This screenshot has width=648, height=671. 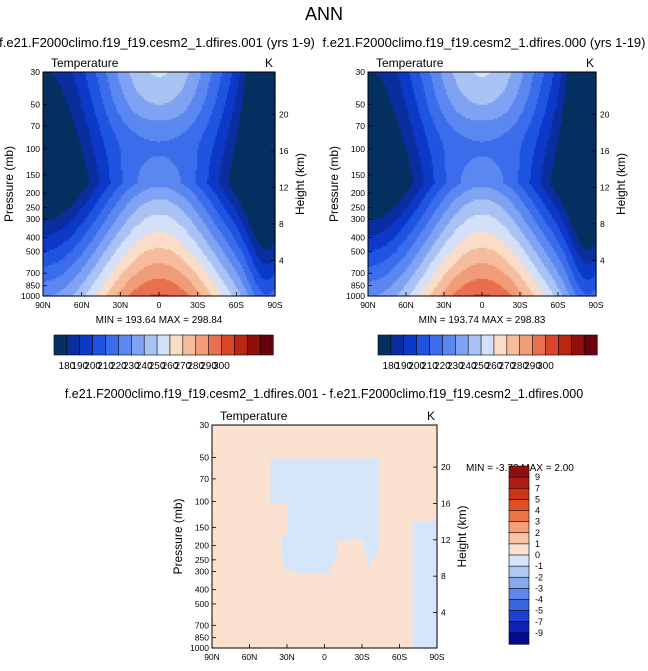 What do you see at coordinates (537, 533) in the screenshot?
I see `colorbar-label: 2` at bounding box center [537, 533].